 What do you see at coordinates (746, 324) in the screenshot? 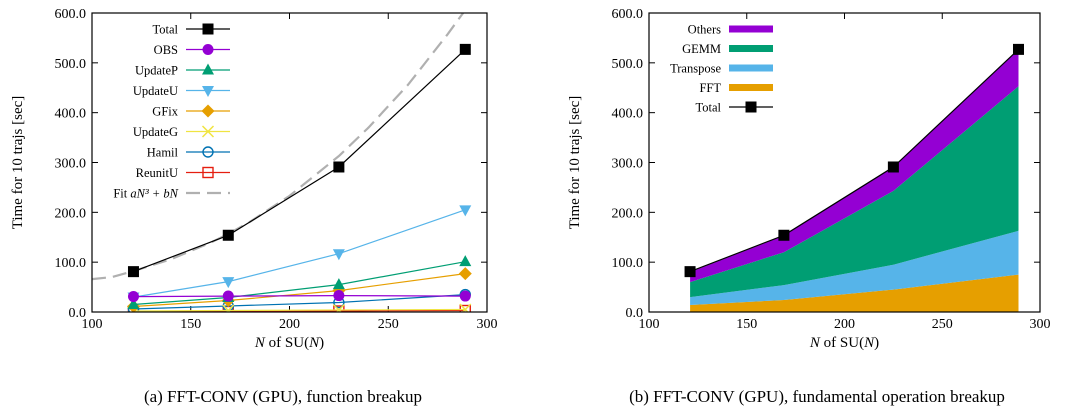
I see `x-tick-label: 150` at bounding box center [746, 324].